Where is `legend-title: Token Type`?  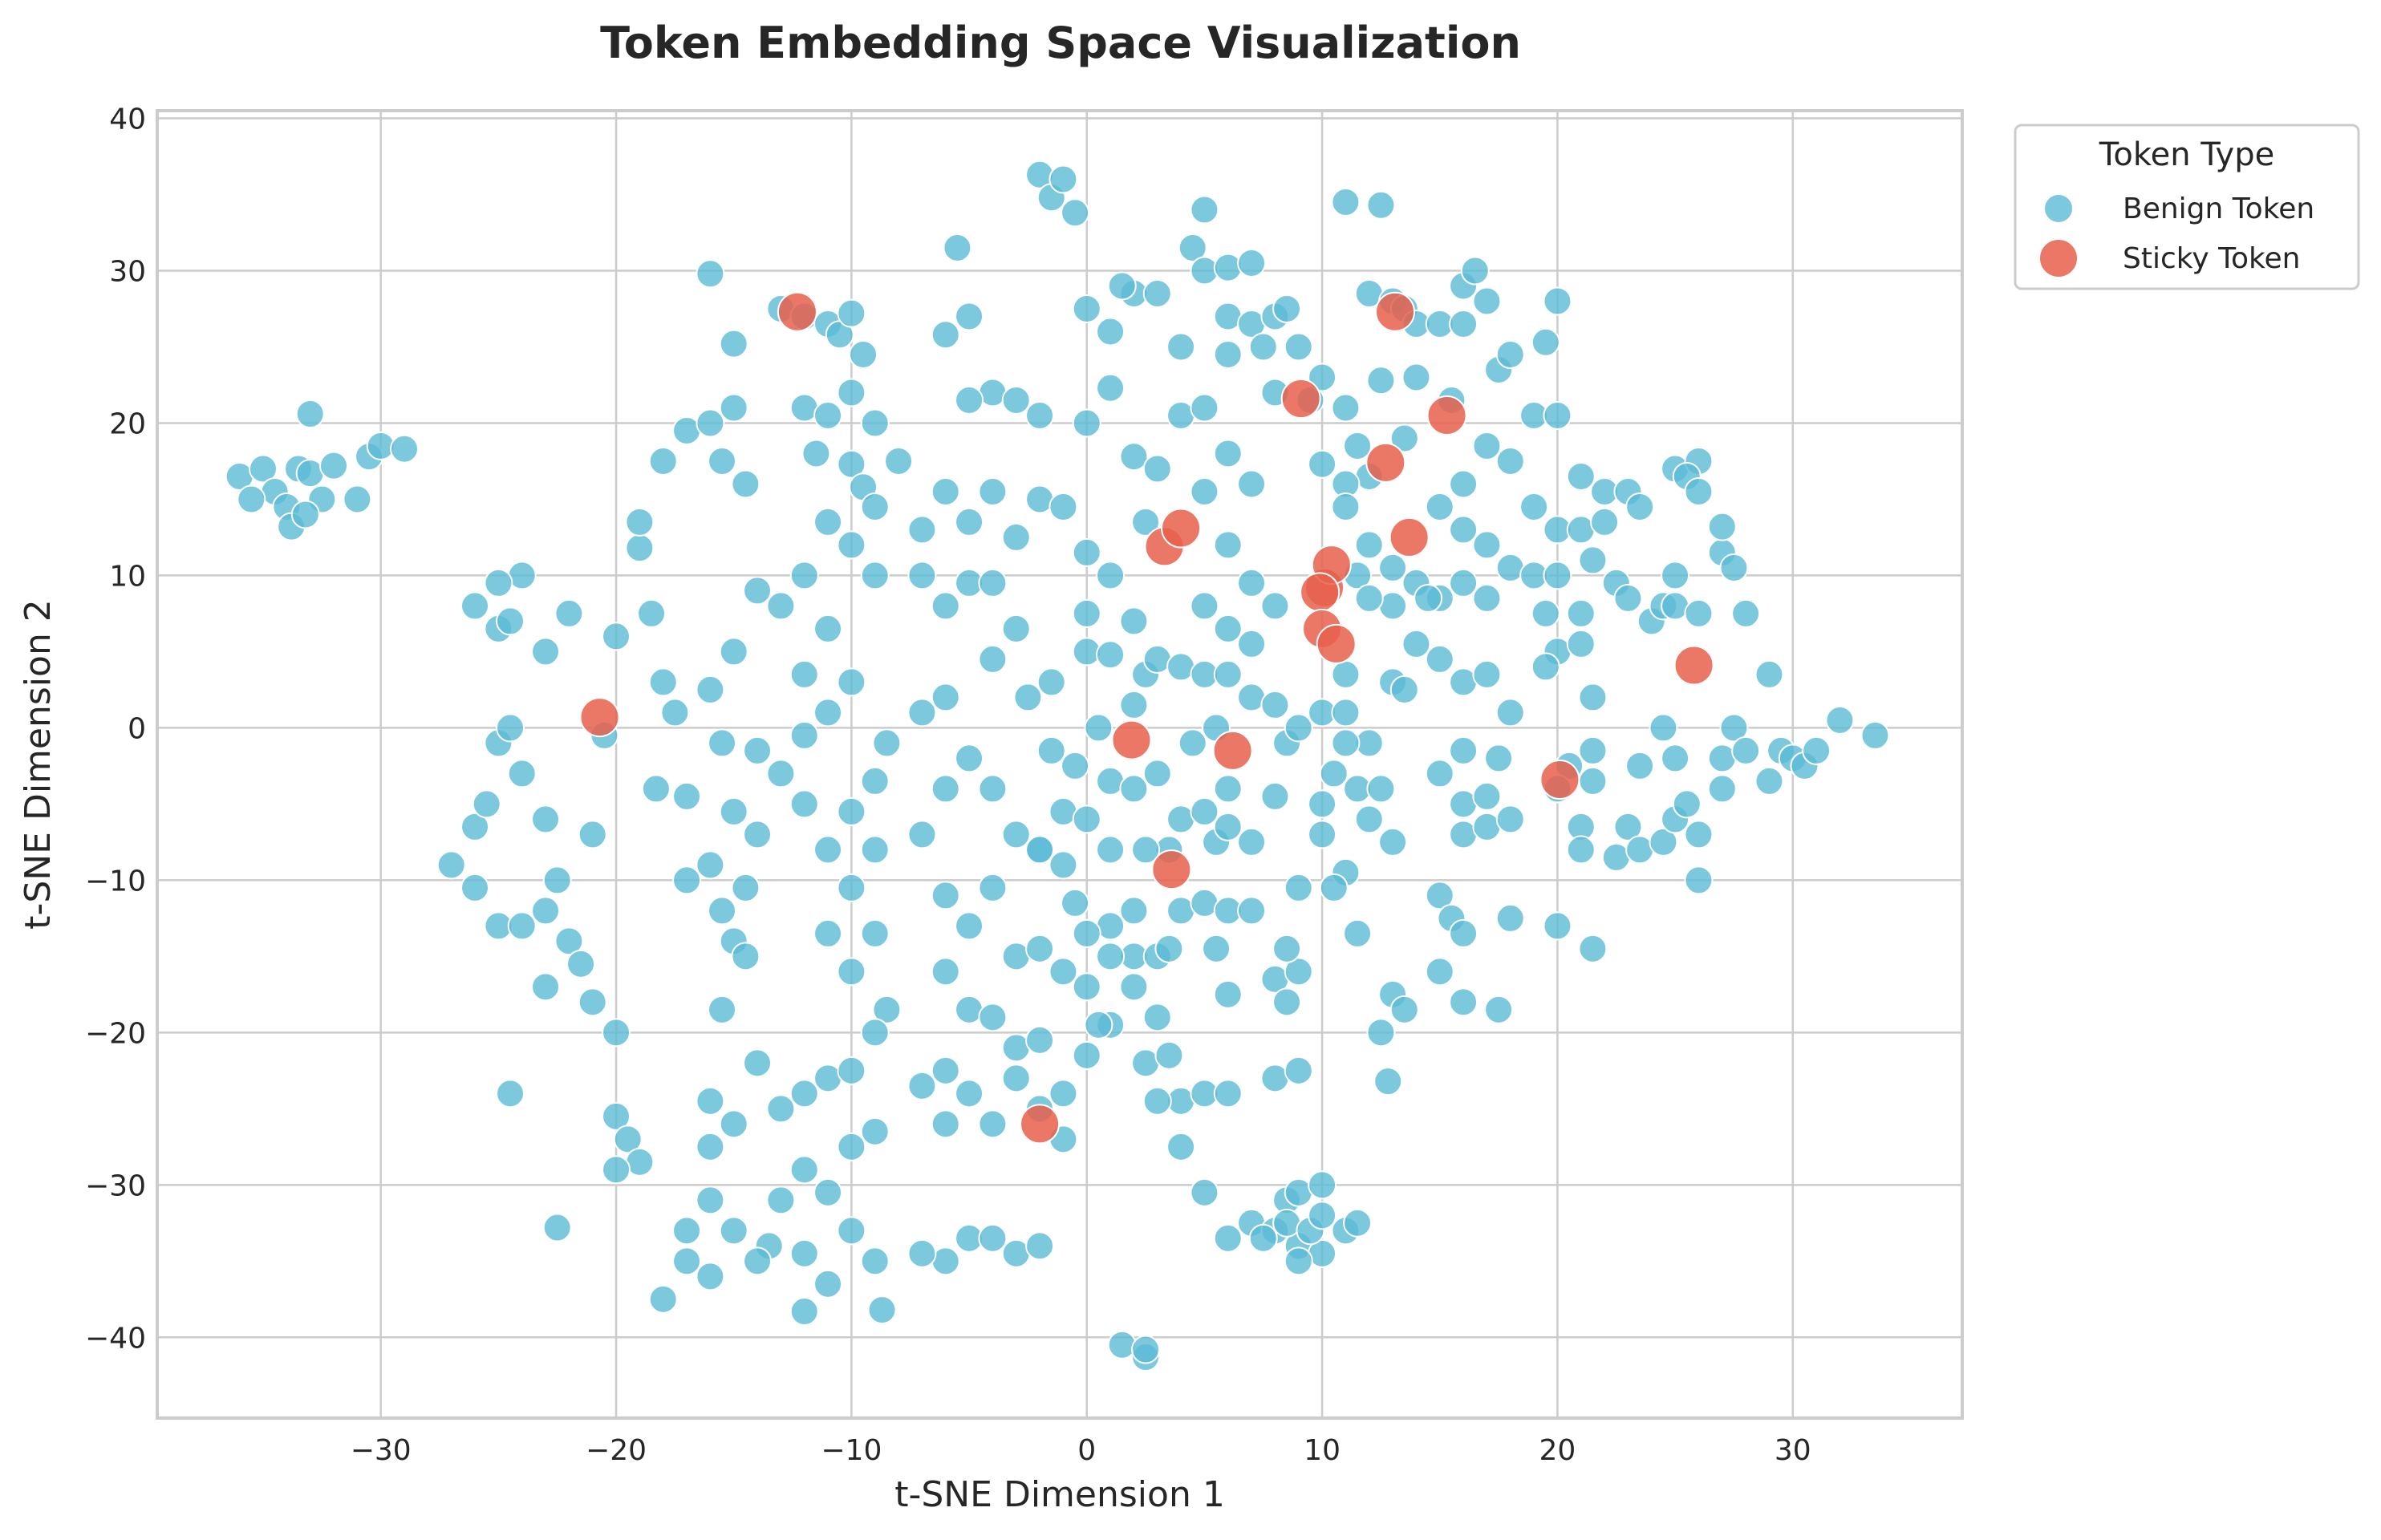
legend-title: Token Type is located at coordinates (2186, 154).